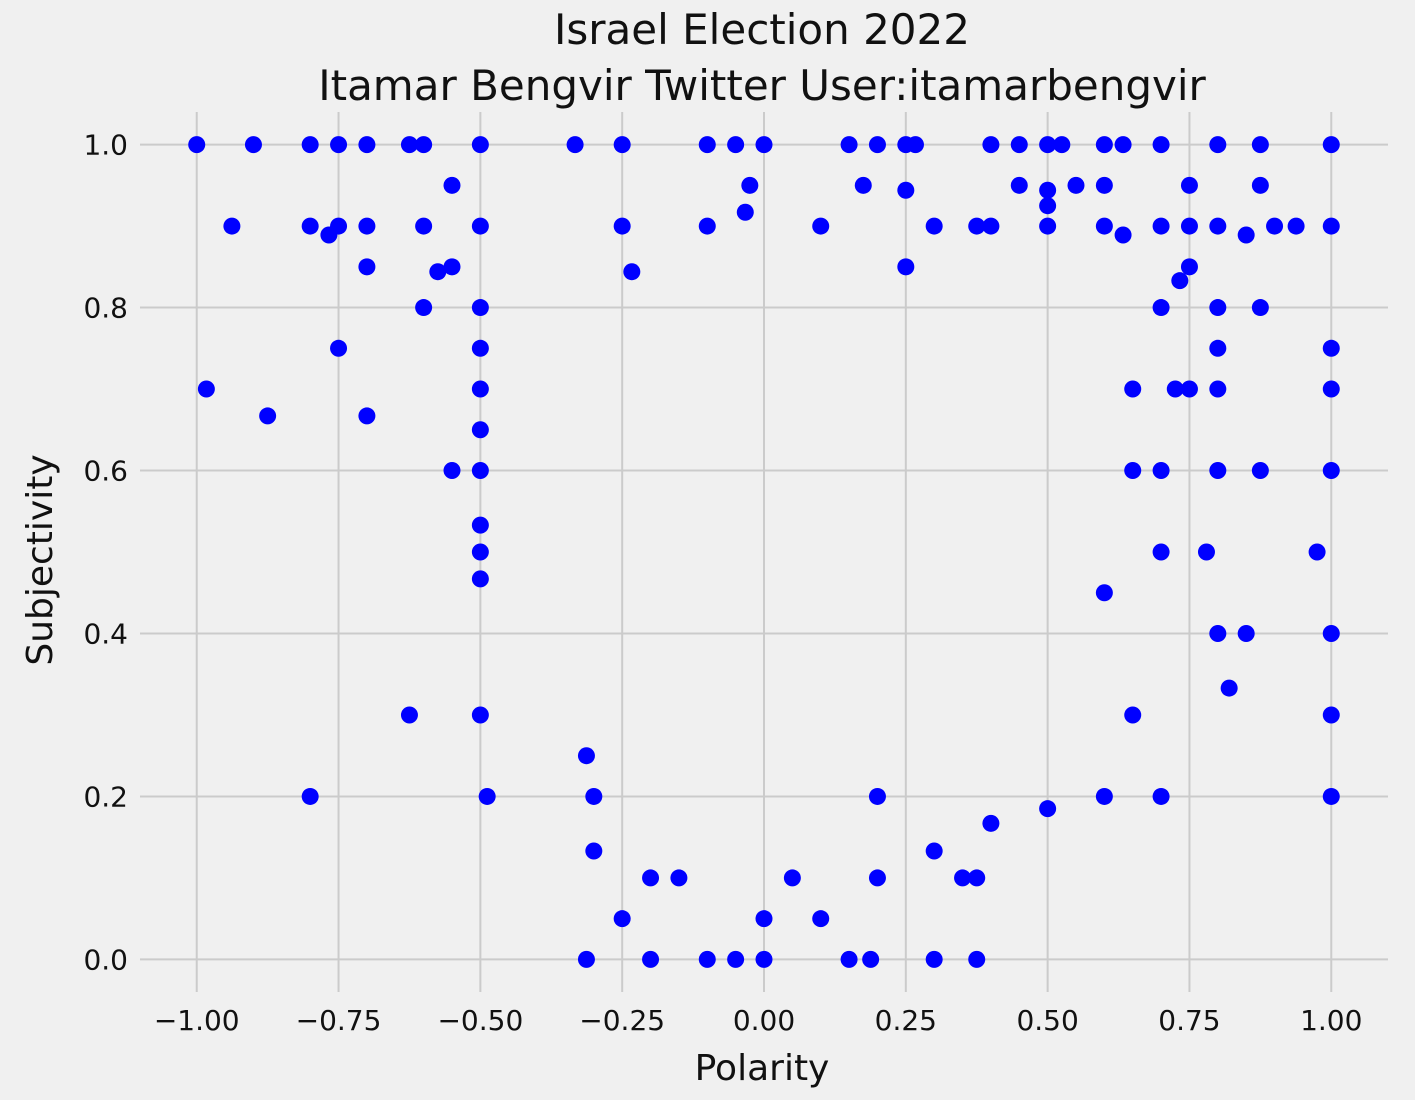  Describe the element at coordinates (40, 559) in the screenshot. I see `y-axis-label: Subjectivity` at that location.